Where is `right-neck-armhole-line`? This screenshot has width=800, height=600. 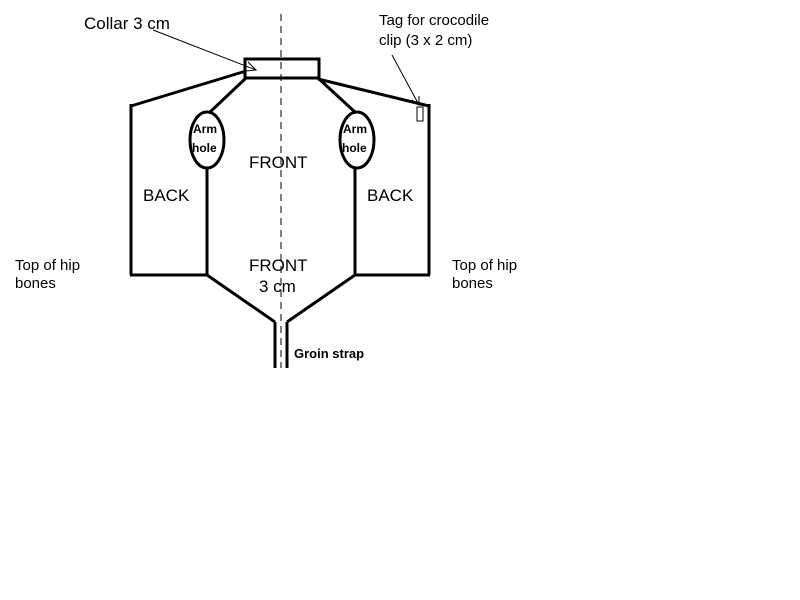
right-neck-armhole-line is located at coordinates (337, 95).